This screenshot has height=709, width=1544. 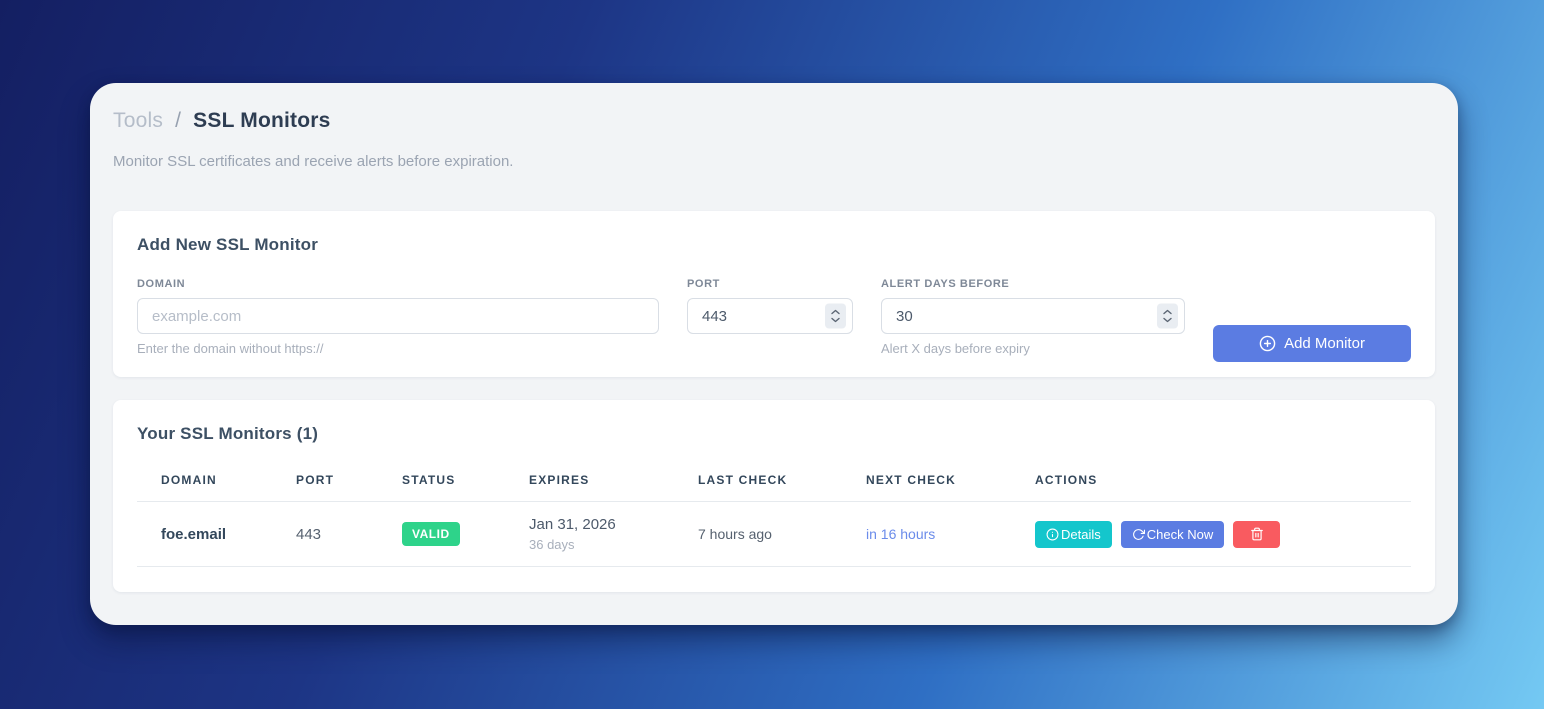 What do you see at coordinates (1324, 343) in the screenshot?
I see `add-monitor-button-label: Add Monitor` at bounding box center [1324, 343].